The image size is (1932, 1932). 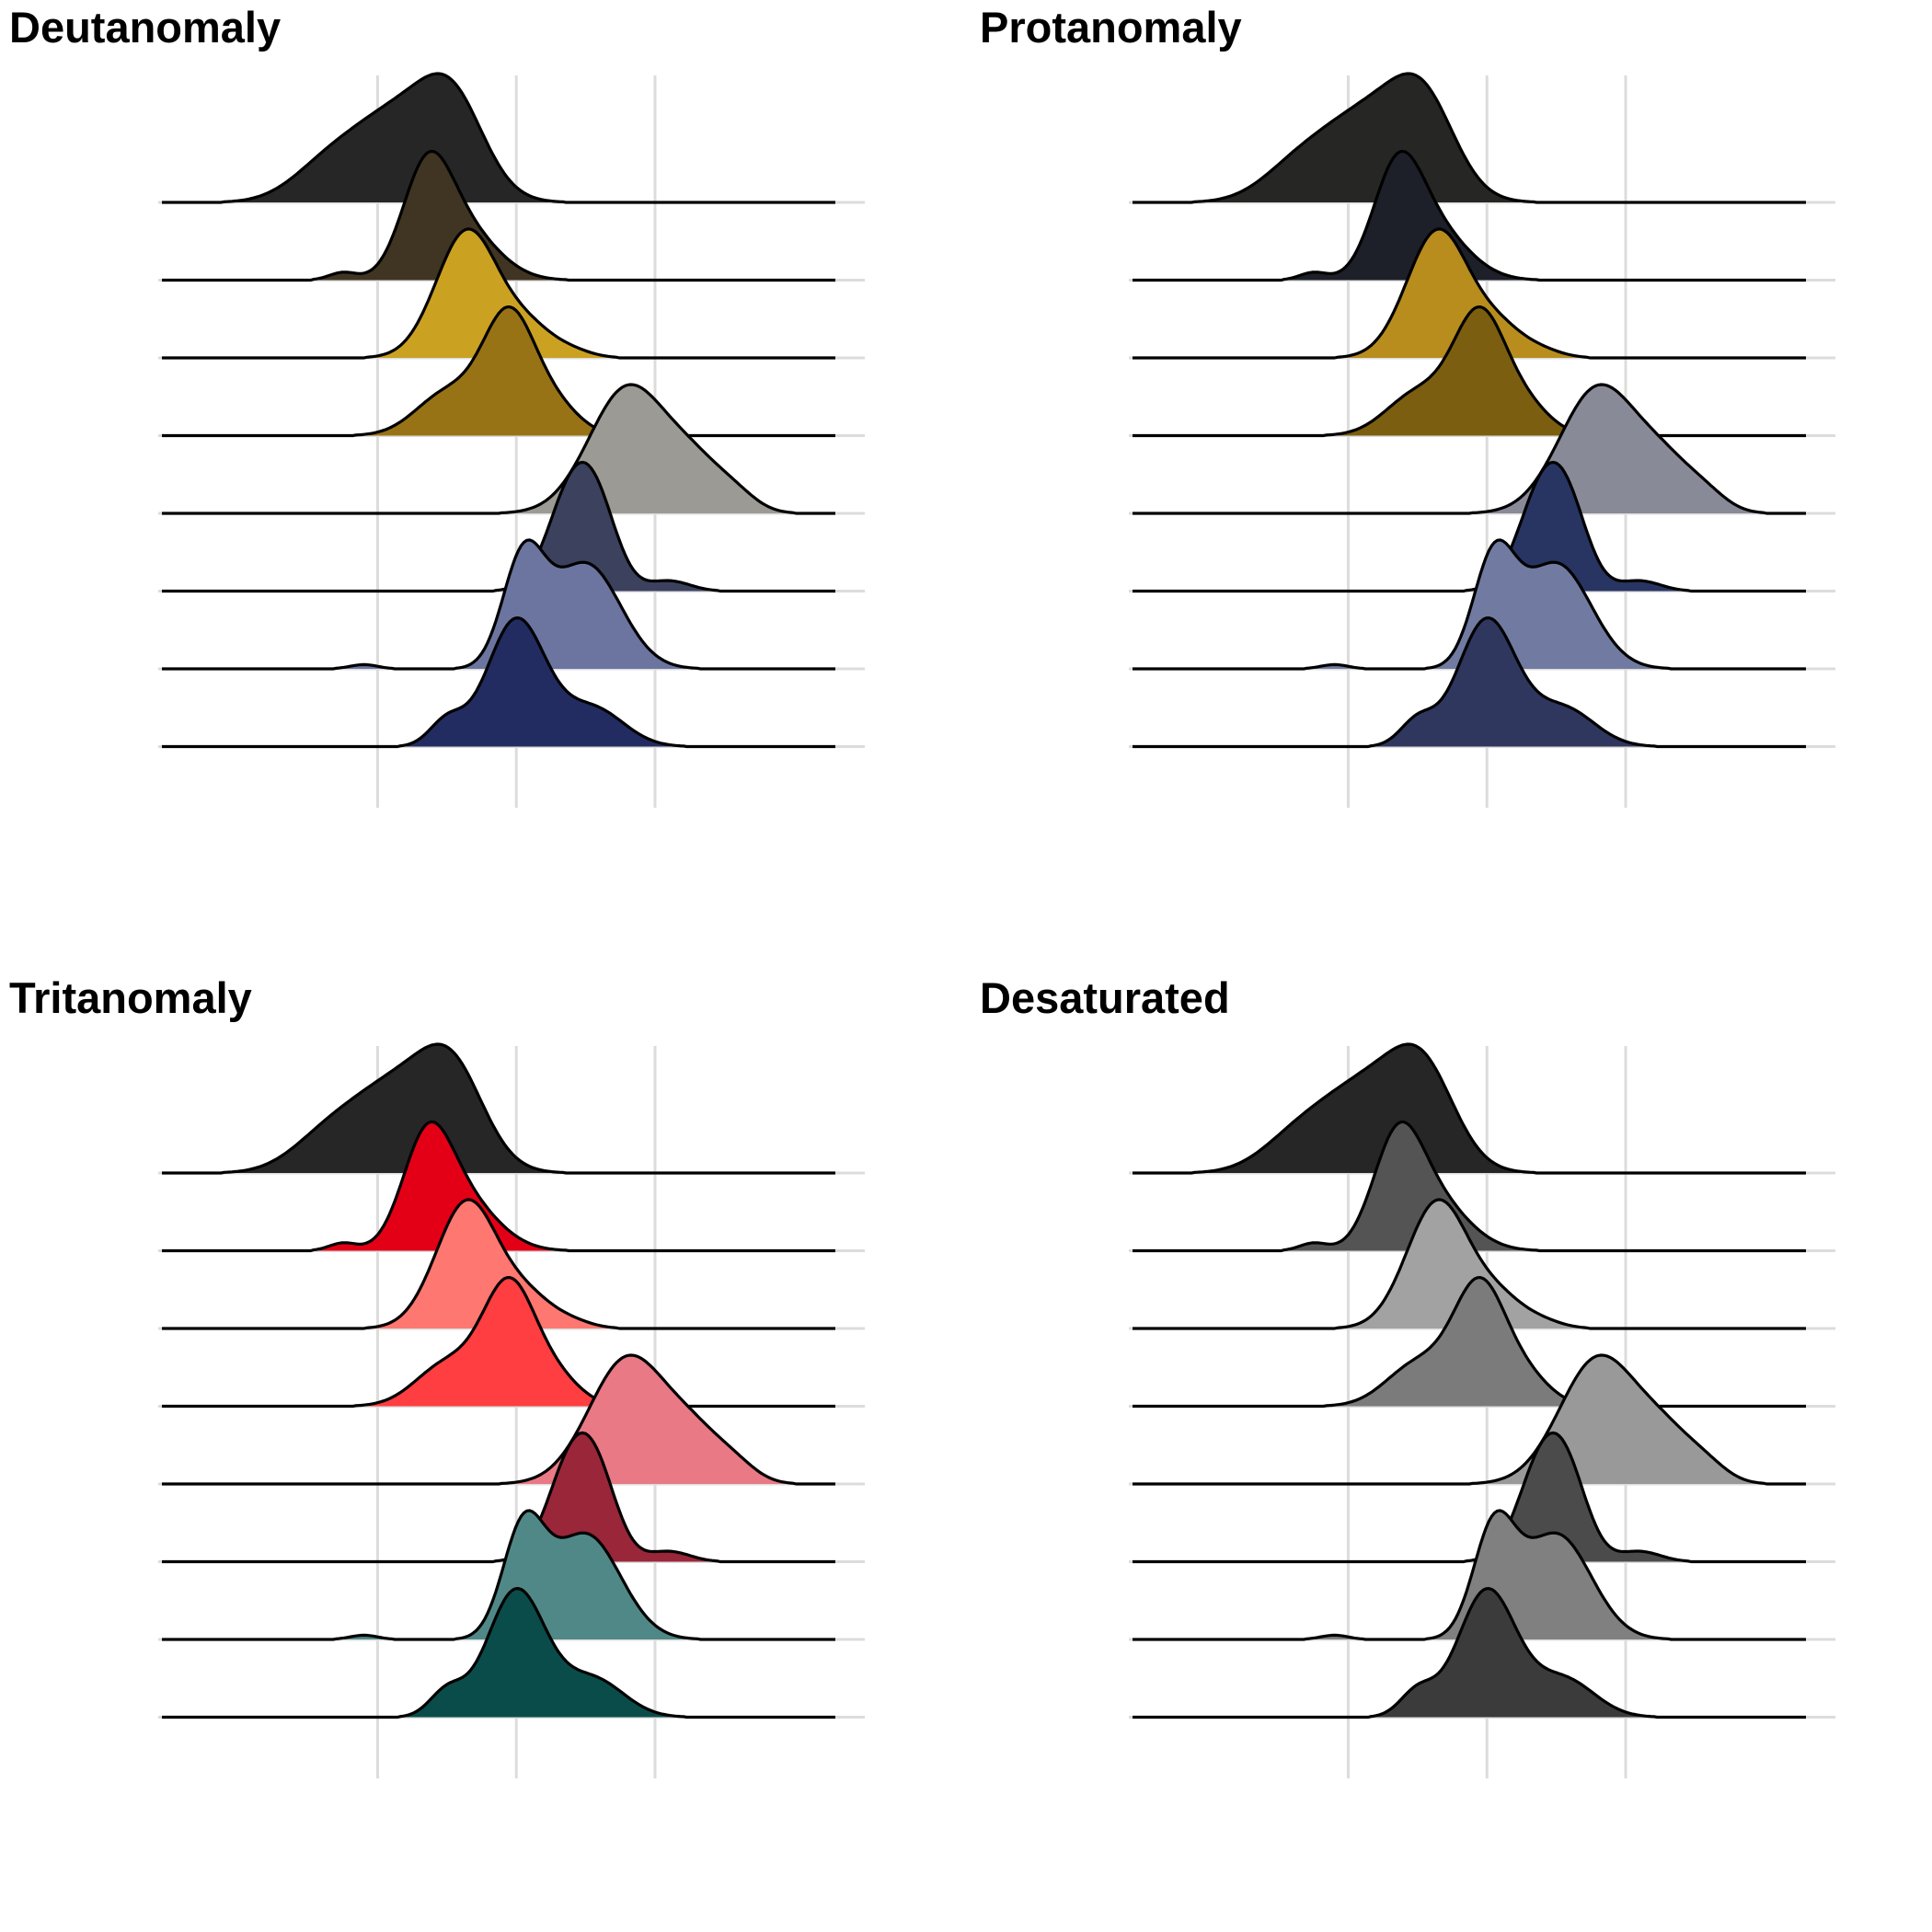 I want to click on panel-title: Tritanomaly, so click(x=130, y=997).